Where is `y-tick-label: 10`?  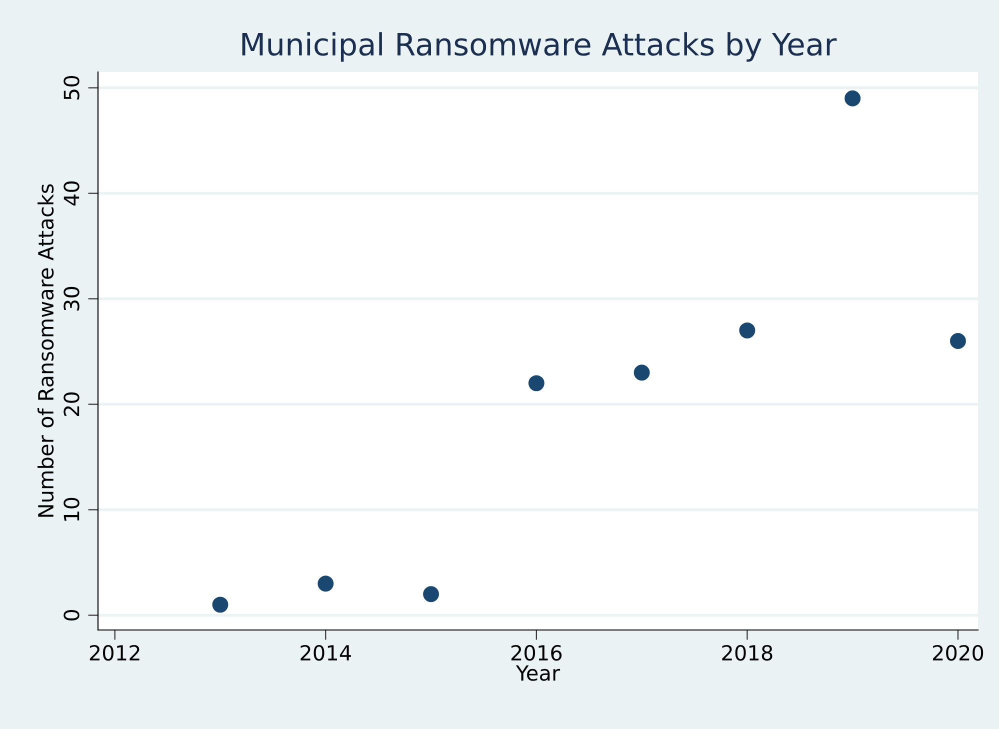
y-tick-label: 10 is located at coordinates (72, 509).